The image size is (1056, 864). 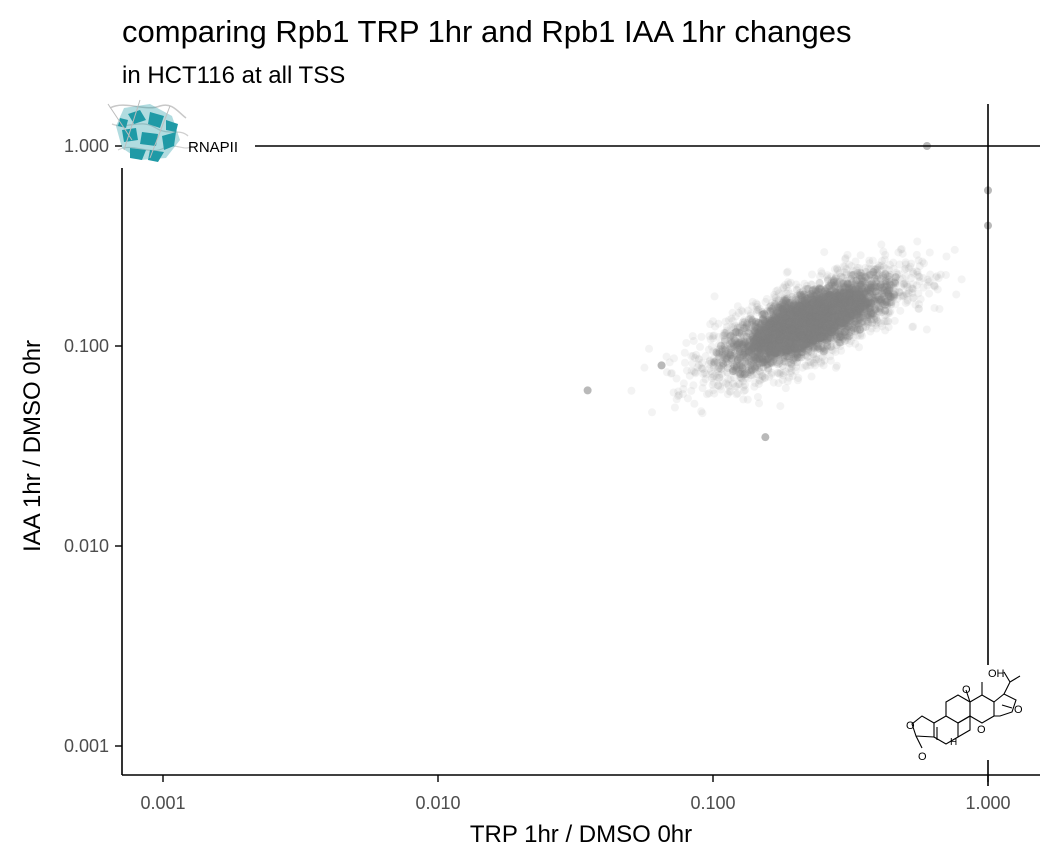 I want to click on x-tick-label: 1.000, so click(x=987, y=803).